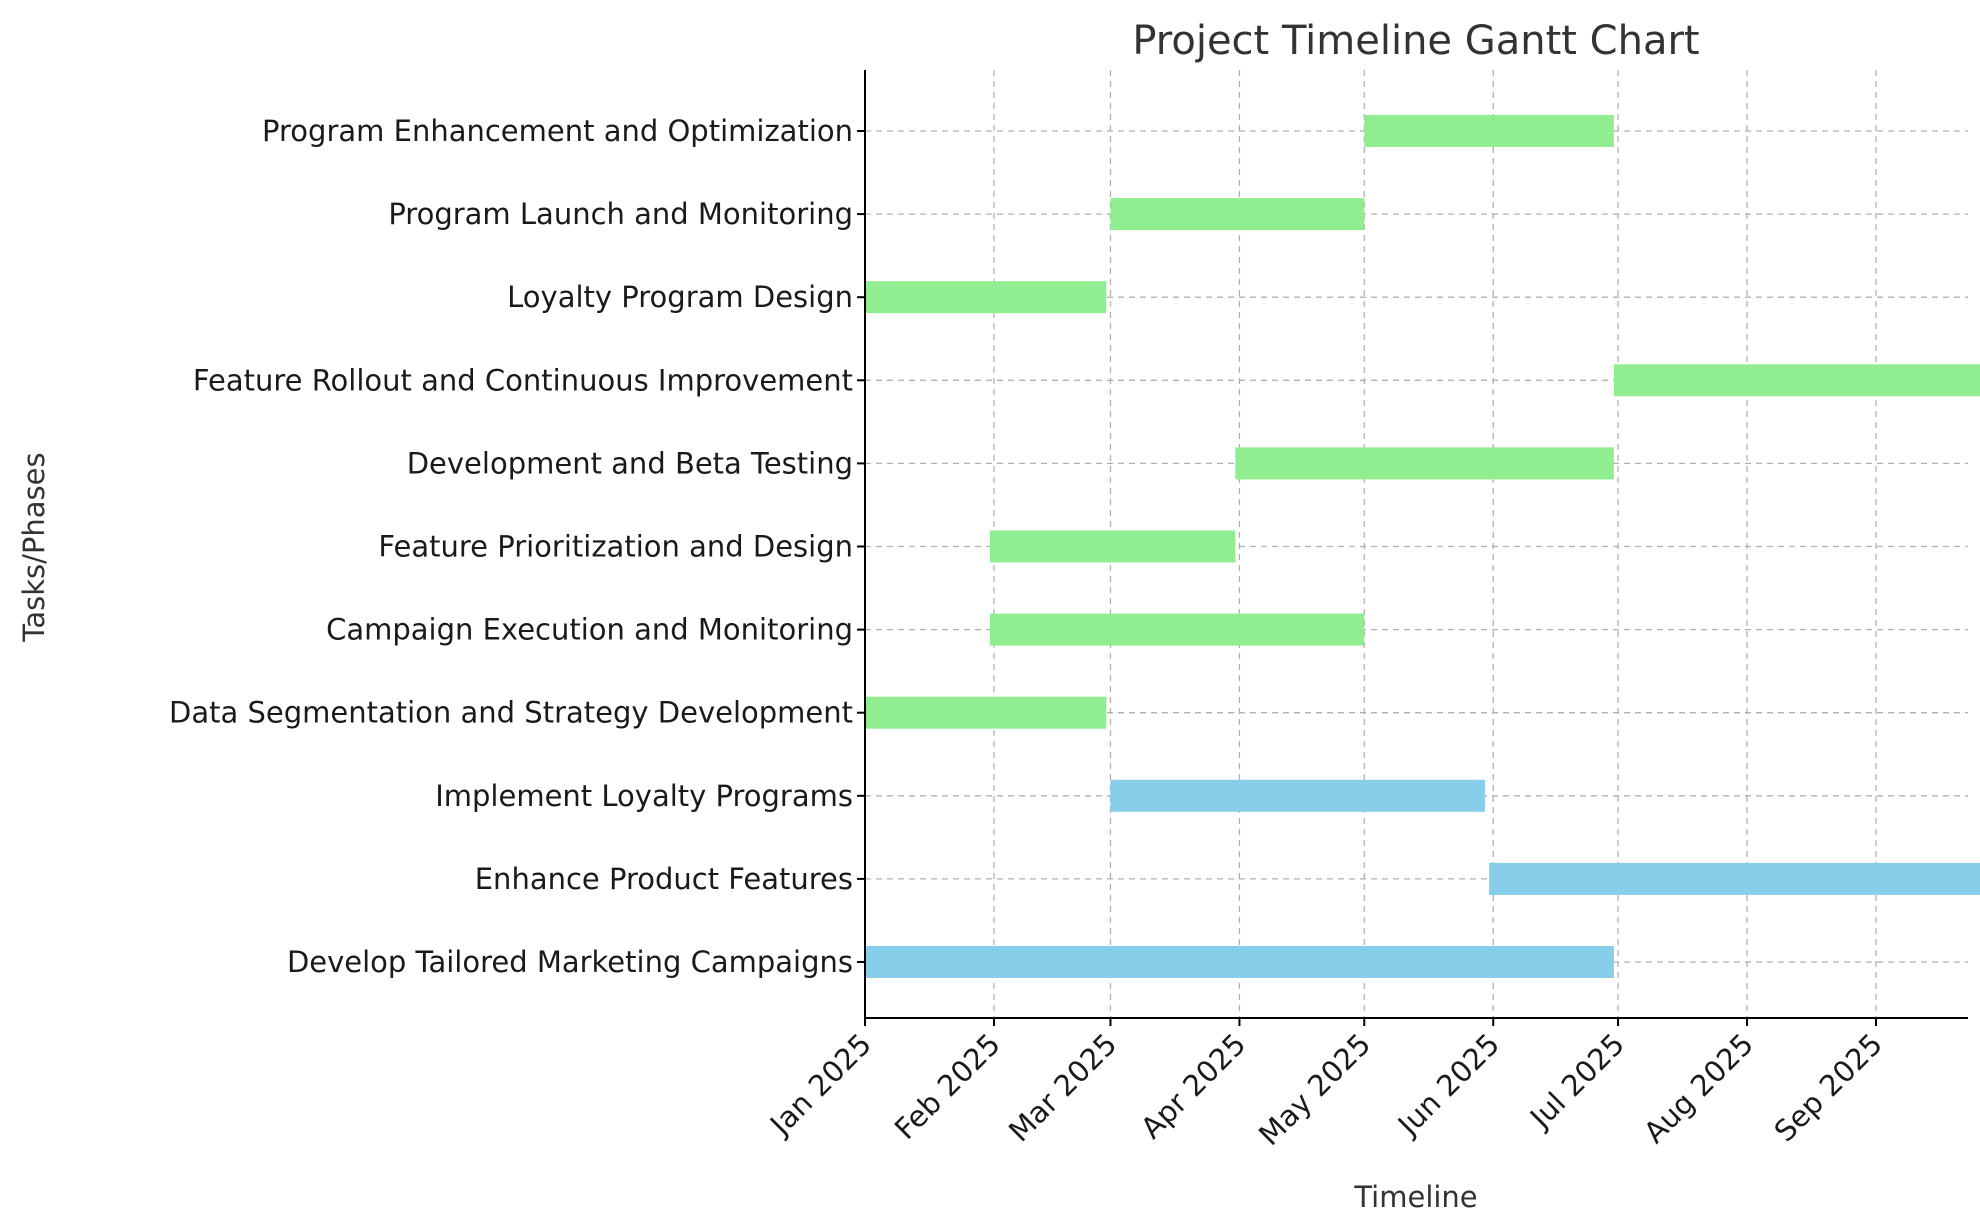  What do you see at coordinates (570, 962) in the screenshot?
I see `y-tick-label: Develop Tailored Marketing Campaigns` at bounding box center [570, 962].